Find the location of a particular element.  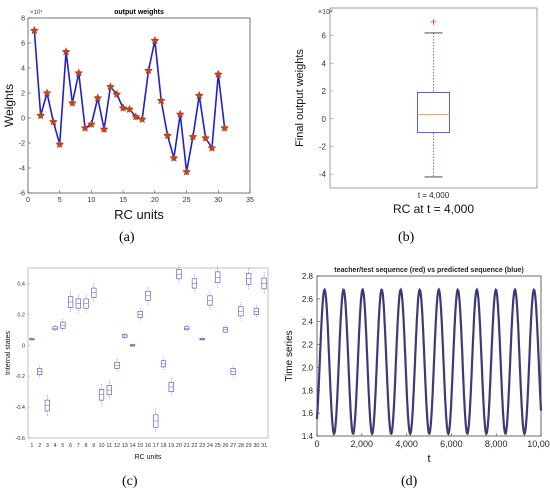

x-axis-label-d: t is located at coordinates (428, 459).